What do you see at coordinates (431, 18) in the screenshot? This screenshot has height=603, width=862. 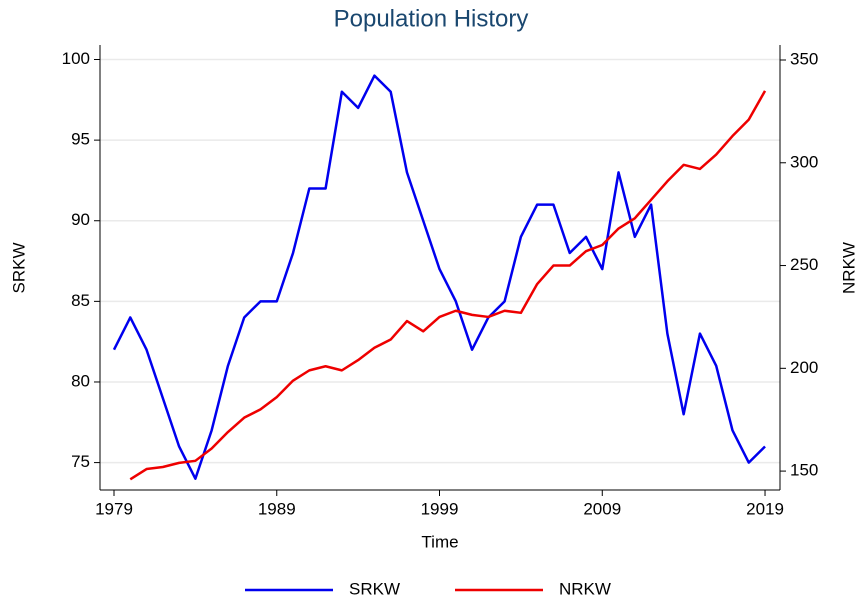 I see `chart-title: Population History` at bounding box center [431, 18].